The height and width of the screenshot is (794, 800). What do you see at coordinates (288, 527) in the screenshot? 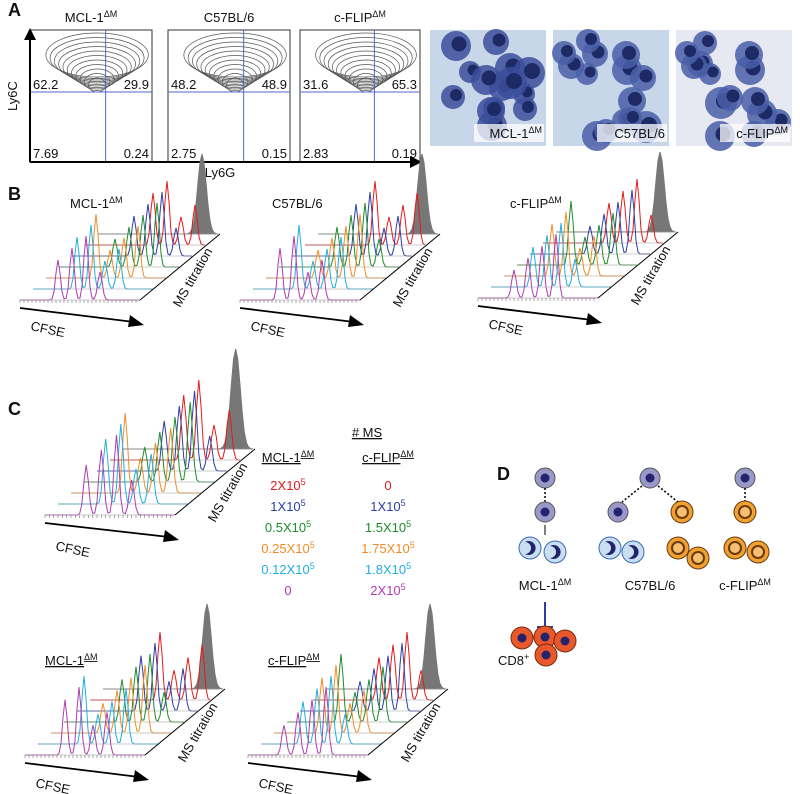
I see `table-cell: 0.5X105` at bounding box center [288, 527].